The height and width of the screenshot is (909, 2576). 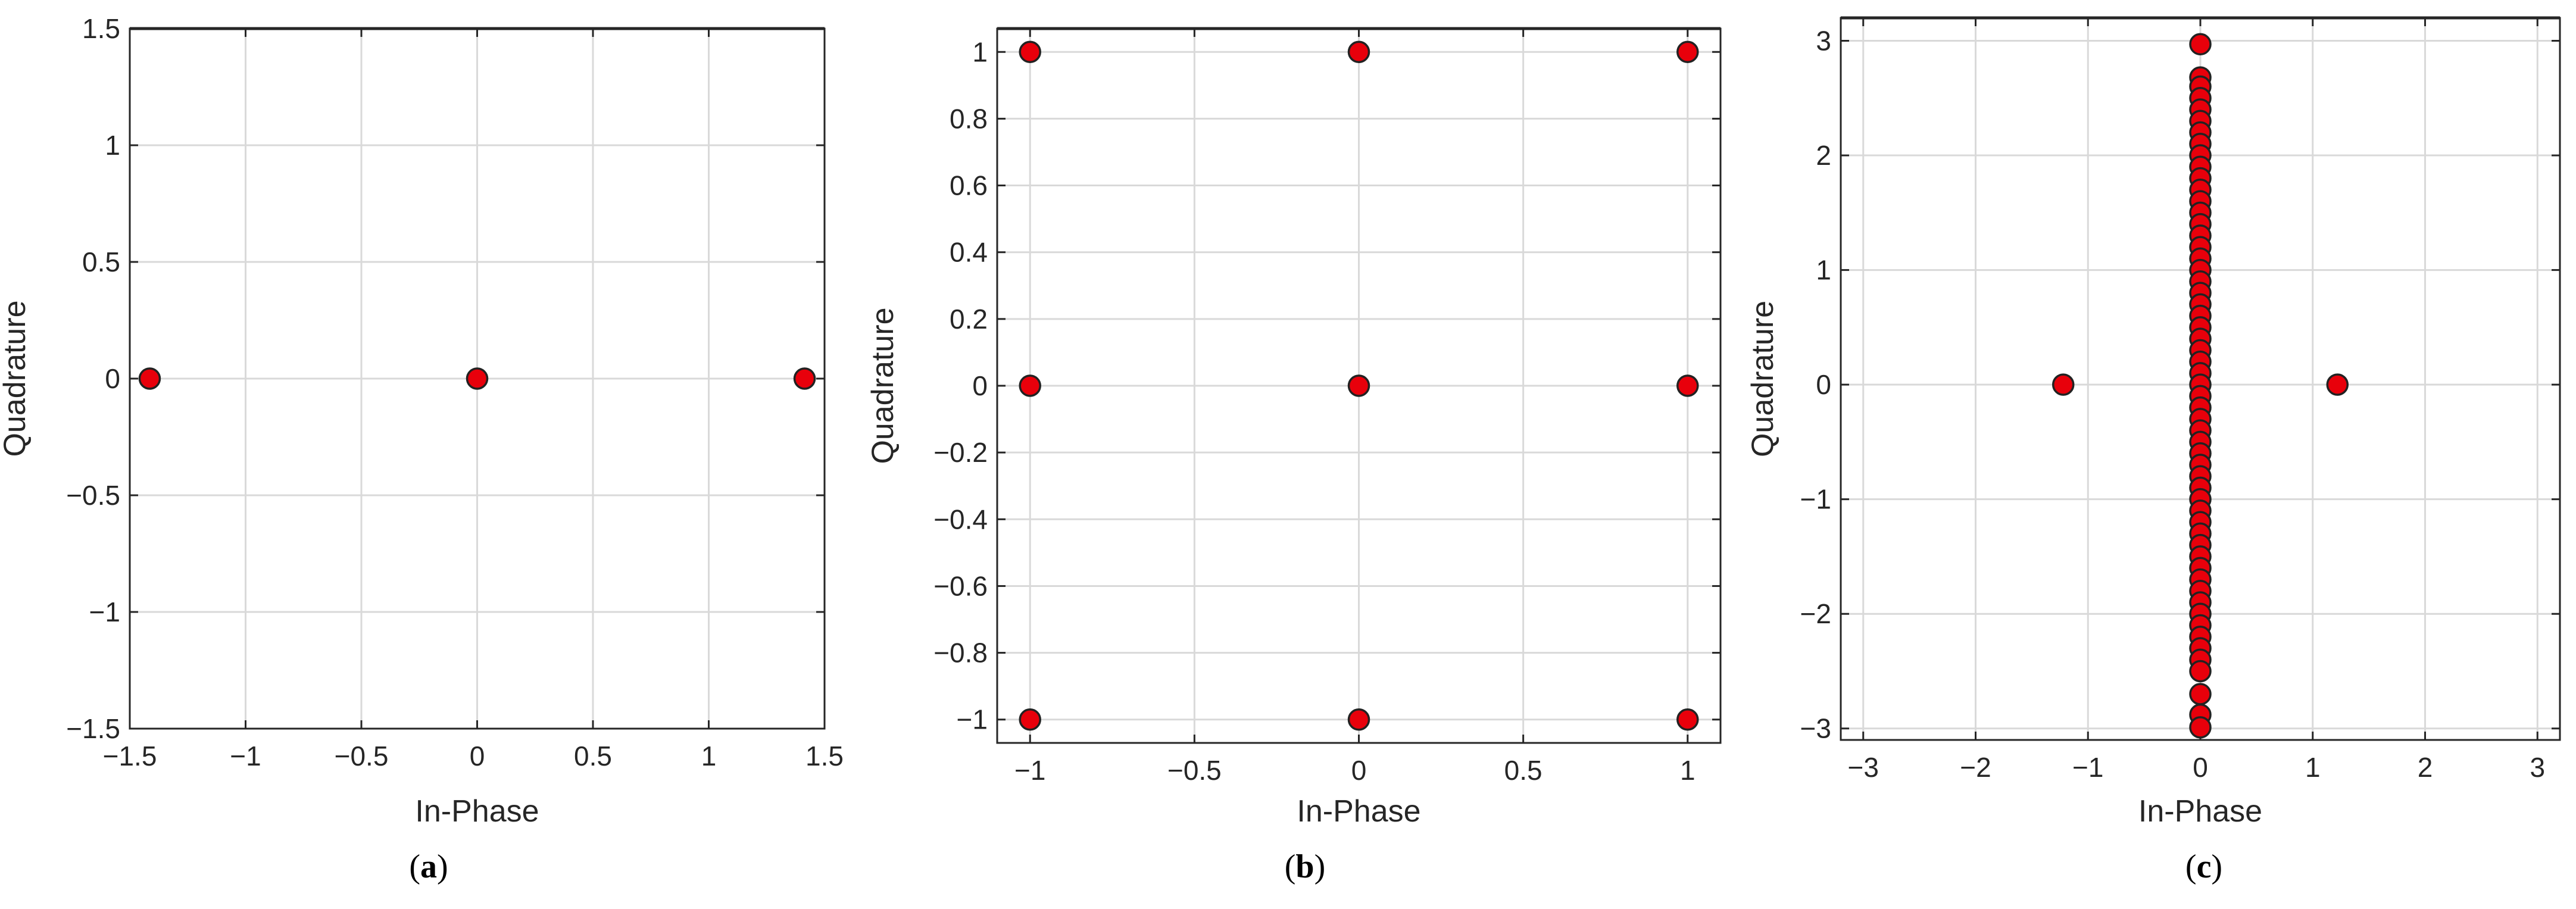 I want to click on y-tick-label: 1.5, so click(x=101, y=28).